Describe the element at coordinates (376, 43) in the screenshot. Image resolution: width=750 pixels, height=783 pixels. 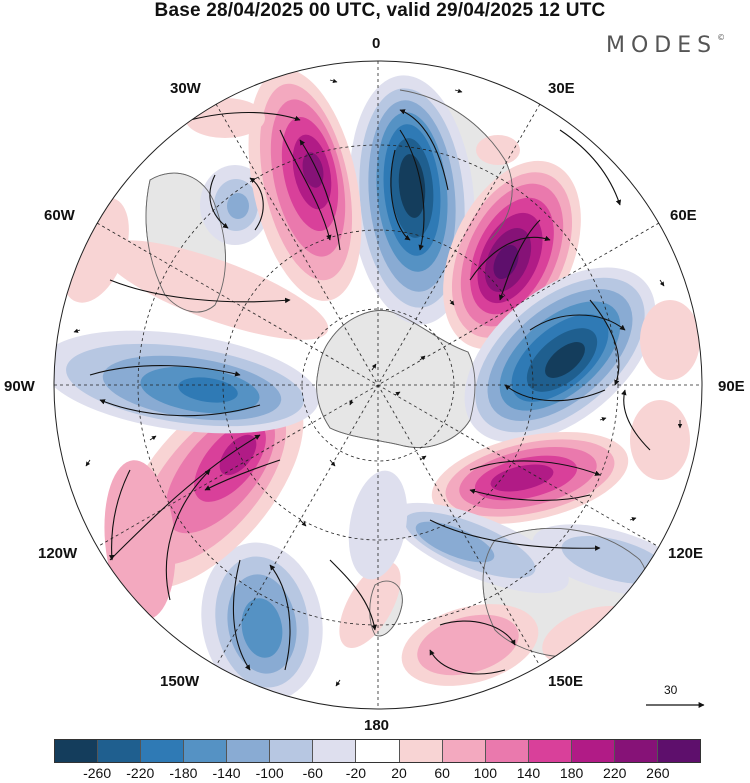
I see `lon-label-0: 0` at that location.